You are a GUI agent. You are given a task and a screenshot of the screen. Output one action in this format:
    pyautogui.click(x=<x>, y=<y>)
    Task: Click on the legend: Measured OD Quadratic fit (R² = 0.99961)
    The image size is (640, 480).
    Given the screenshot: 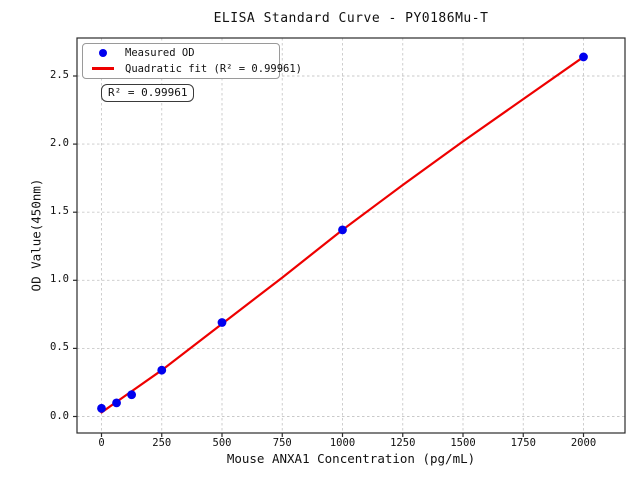 What is the action you would take?
    pyautogui.click(x=192, y=61)
    